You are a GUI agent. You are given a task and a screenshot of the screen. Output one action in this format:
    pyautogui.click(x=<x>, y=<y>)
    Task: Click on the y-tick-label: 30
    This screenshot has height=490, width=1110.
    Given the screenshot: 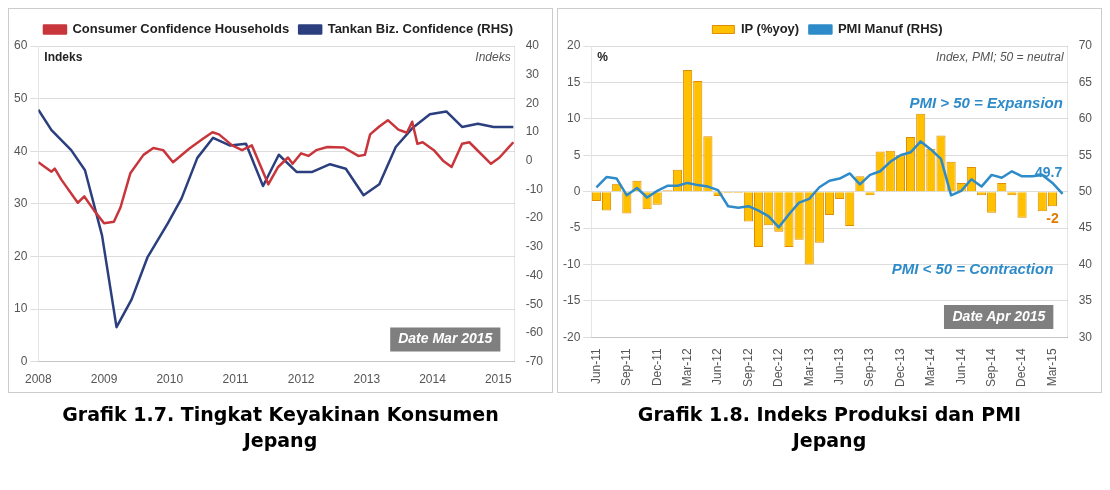 What is the action you would take?
    pyautogui.click(x=20, y=203)
    